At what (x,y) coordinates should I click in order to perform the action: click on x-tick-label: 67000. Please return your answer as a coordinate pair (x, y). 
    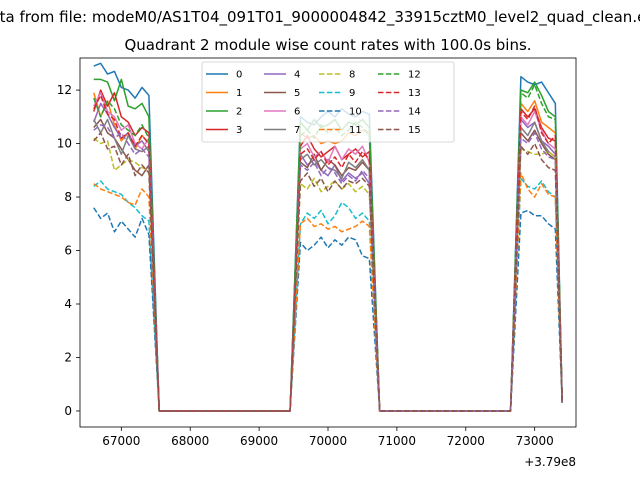
    Looking at the image, I should click on (121, 441).